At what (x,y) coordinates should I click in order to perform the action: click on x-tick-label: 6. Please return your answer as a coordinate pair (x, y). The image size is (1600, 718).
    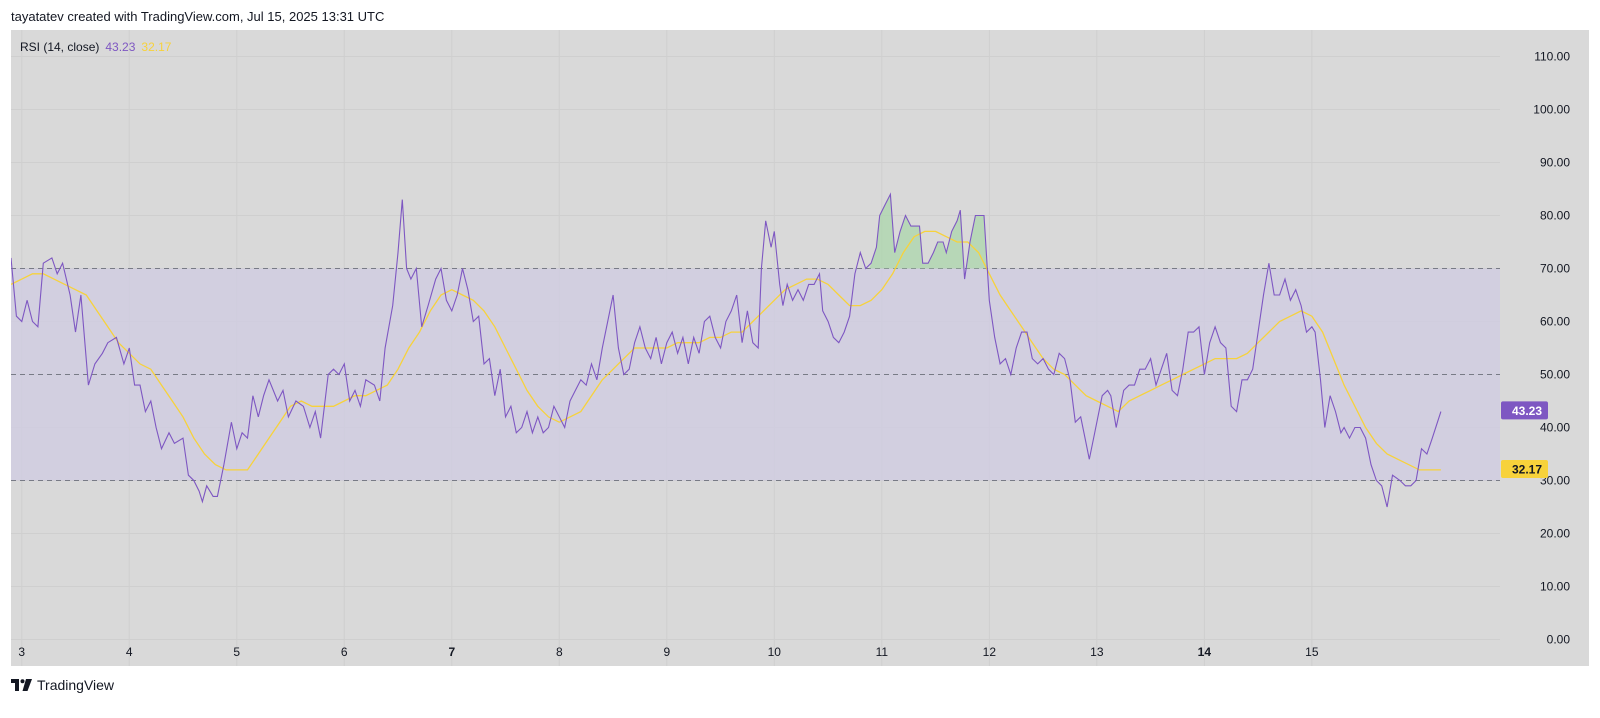
    Looking at the image, I should click on (344, 652).